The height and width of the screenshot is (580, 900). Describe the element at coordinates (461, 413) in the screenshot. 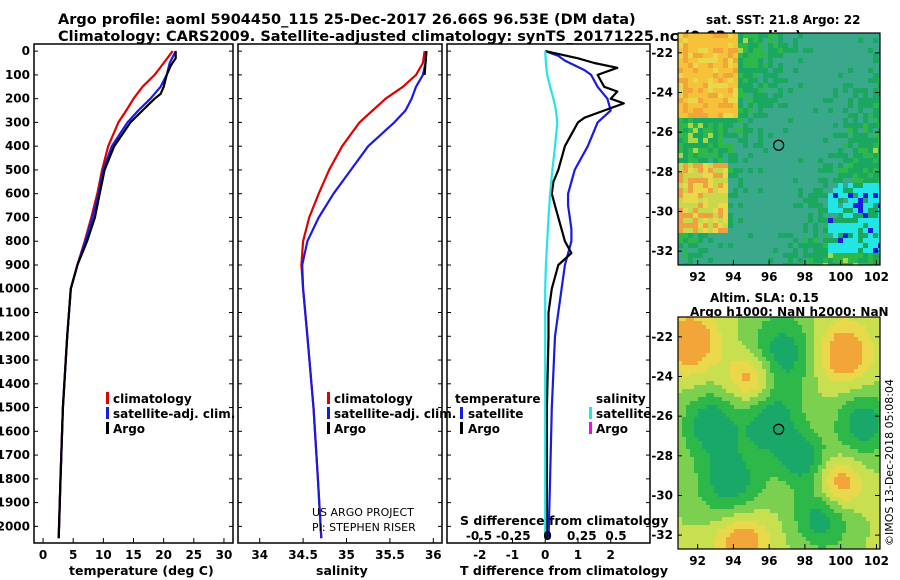

I see `legend-swatch-t-satellite` at that location.